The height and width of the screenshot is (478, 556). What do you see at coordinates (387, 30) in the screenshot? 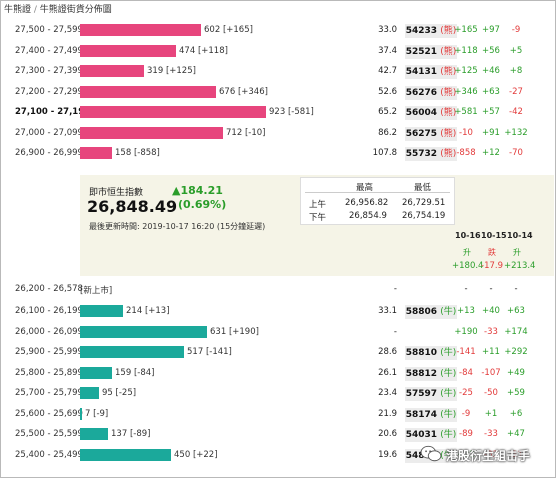
I see `ratio: 33.0` at bounding box center [387, 30].